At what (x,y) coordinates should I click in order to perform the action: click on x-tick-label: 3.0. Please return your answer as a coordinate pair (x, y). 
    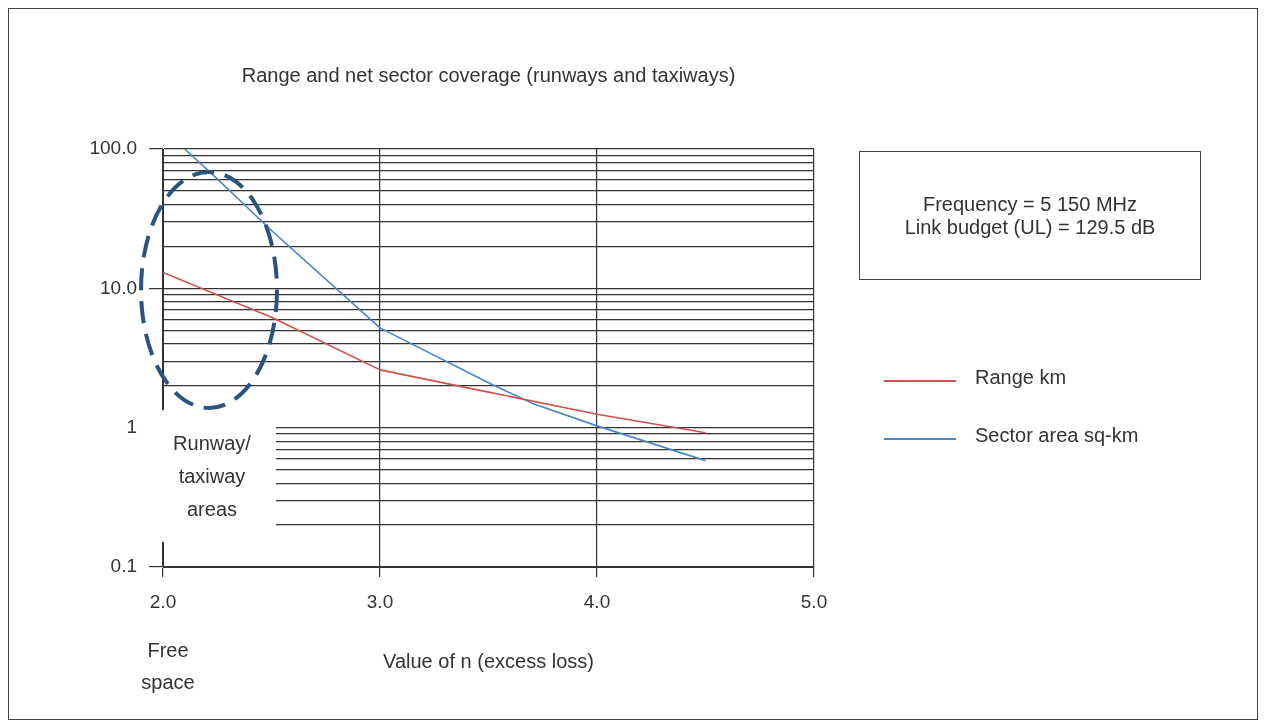
    Looking at the image, I should click on (380, 601).